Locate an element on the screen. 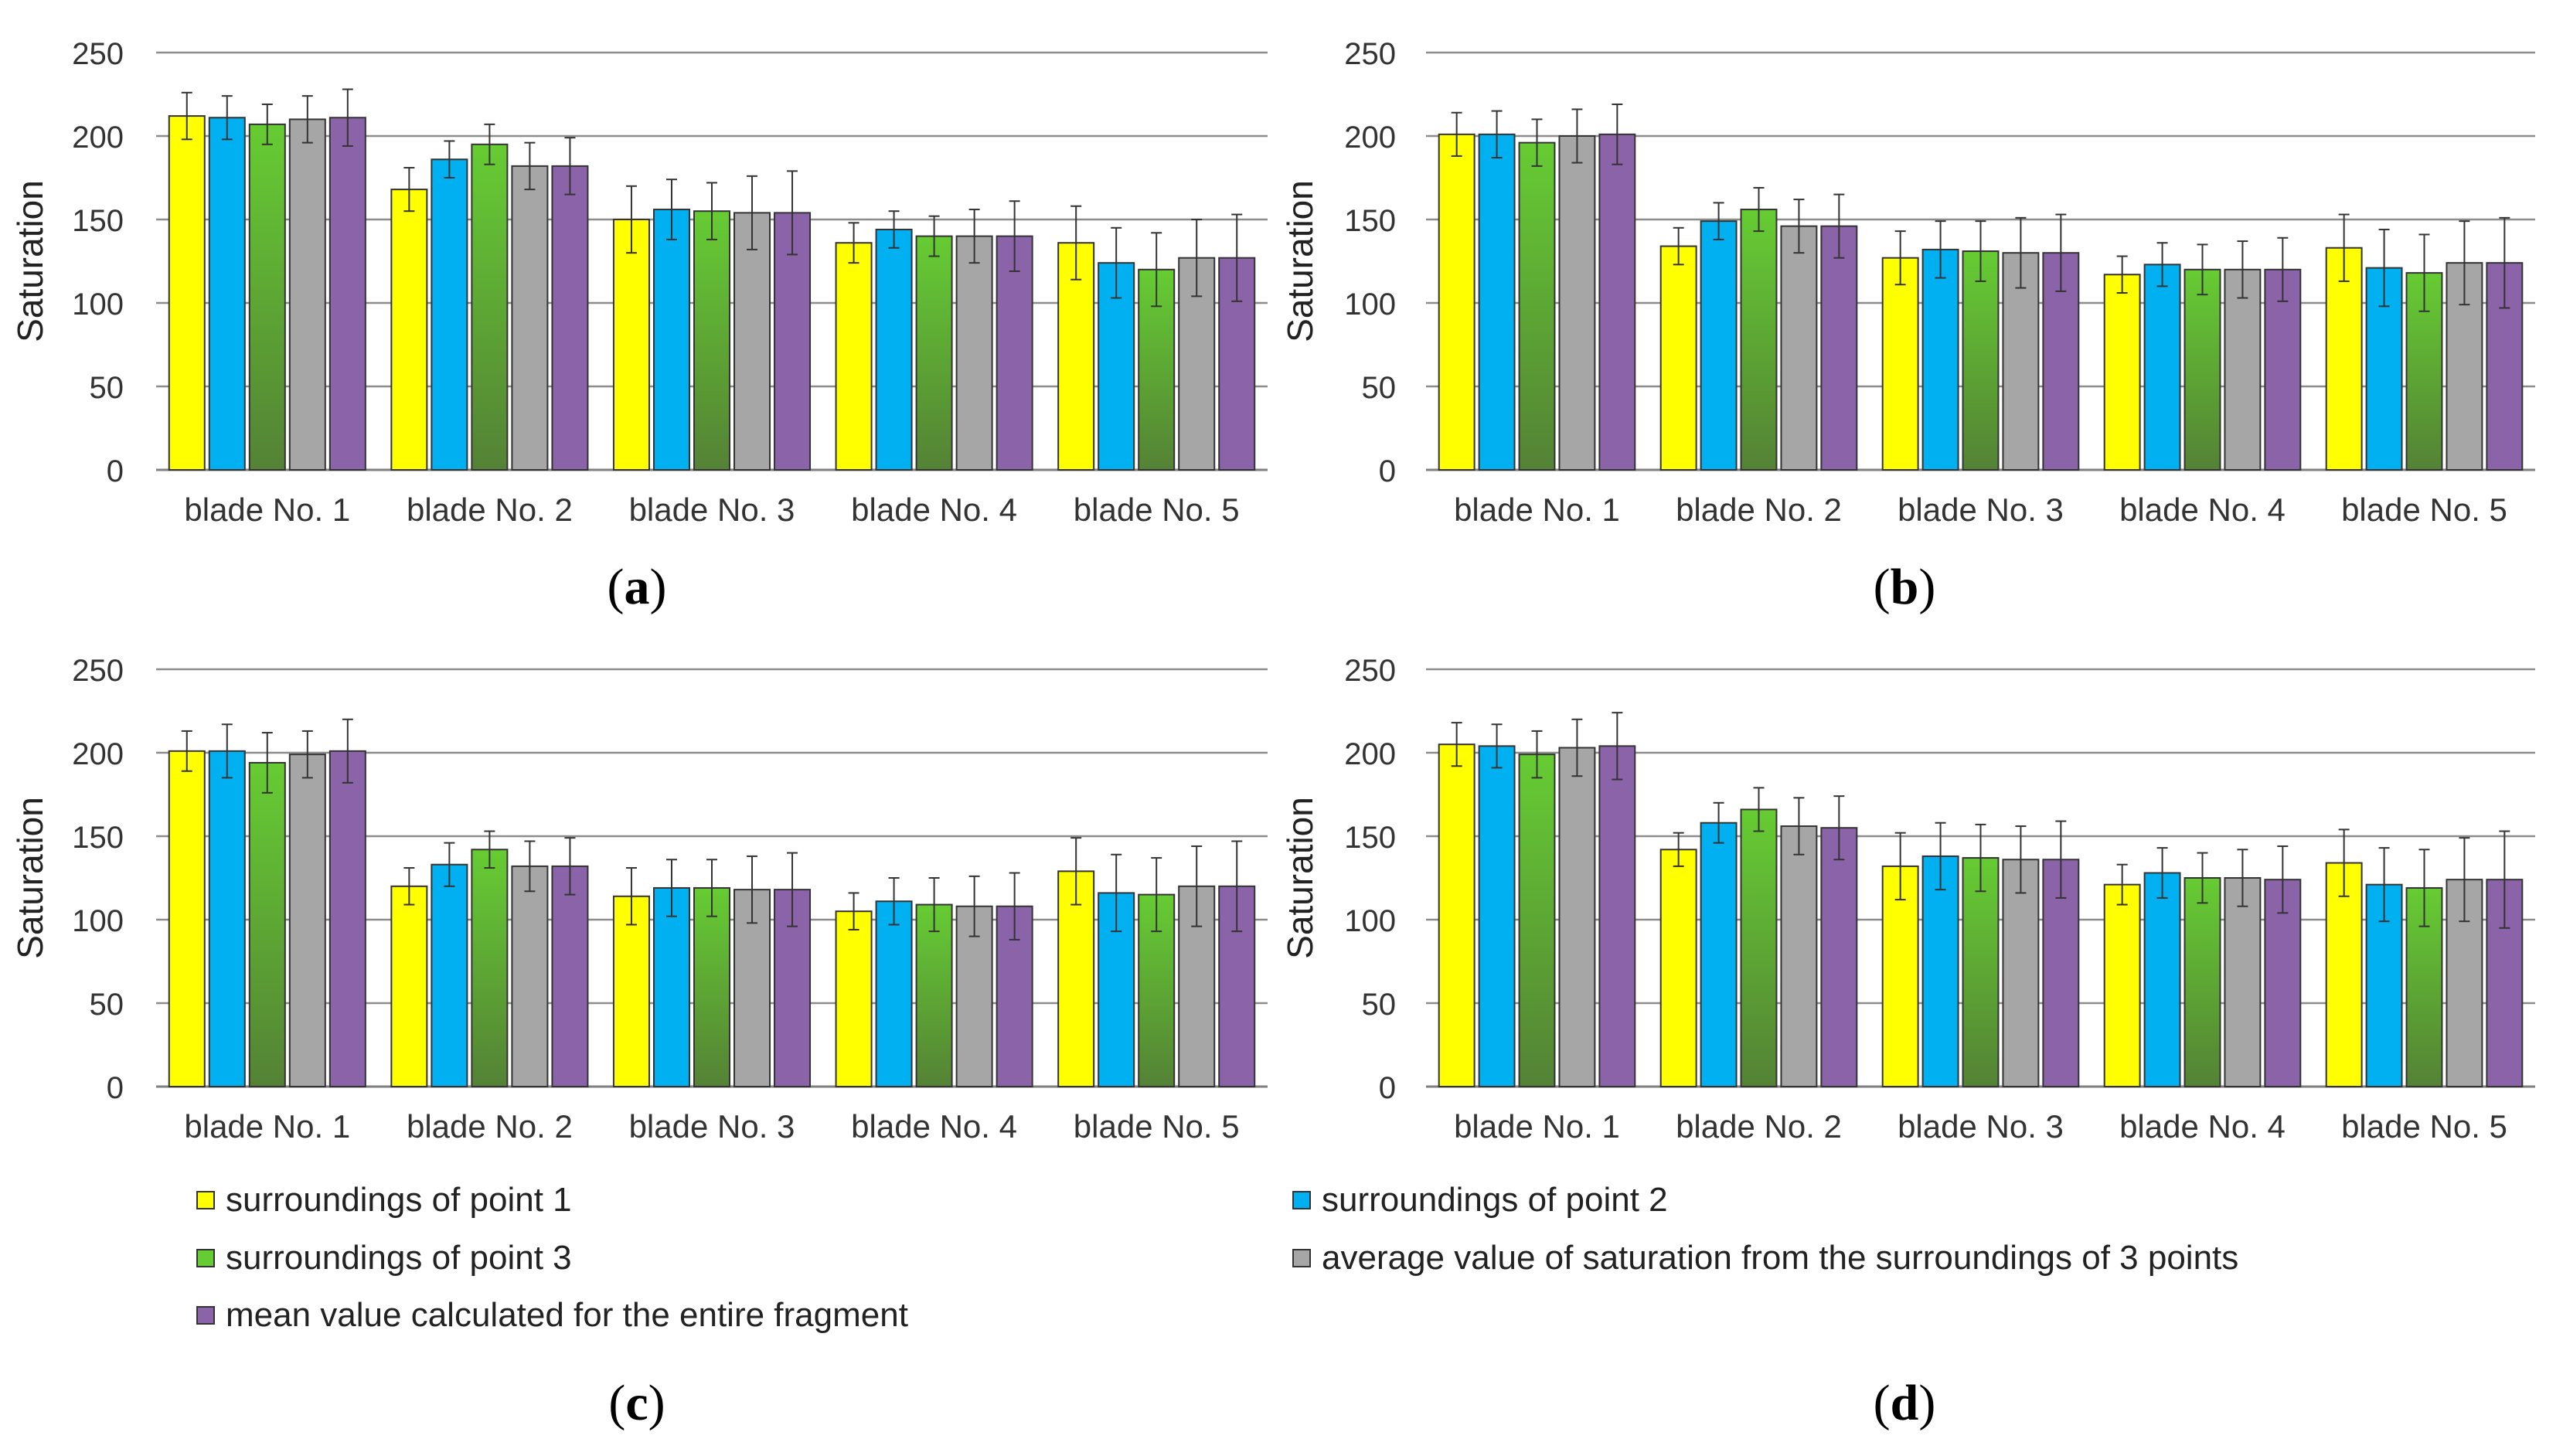 This screenshot has width=2563, height=1456. panel-label-a: (a) is located at coordinates (637, 587).